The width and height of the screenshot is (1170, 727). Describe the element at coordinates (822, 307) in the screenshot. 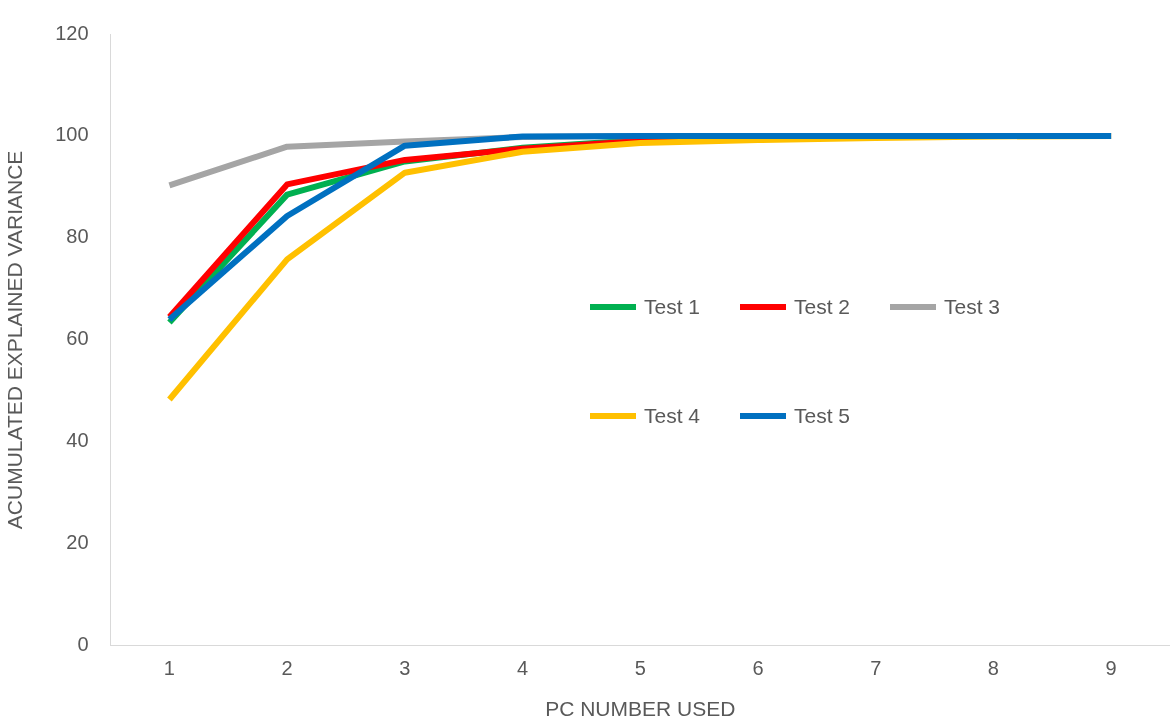

I see `legend-label: Test 2` at that location.